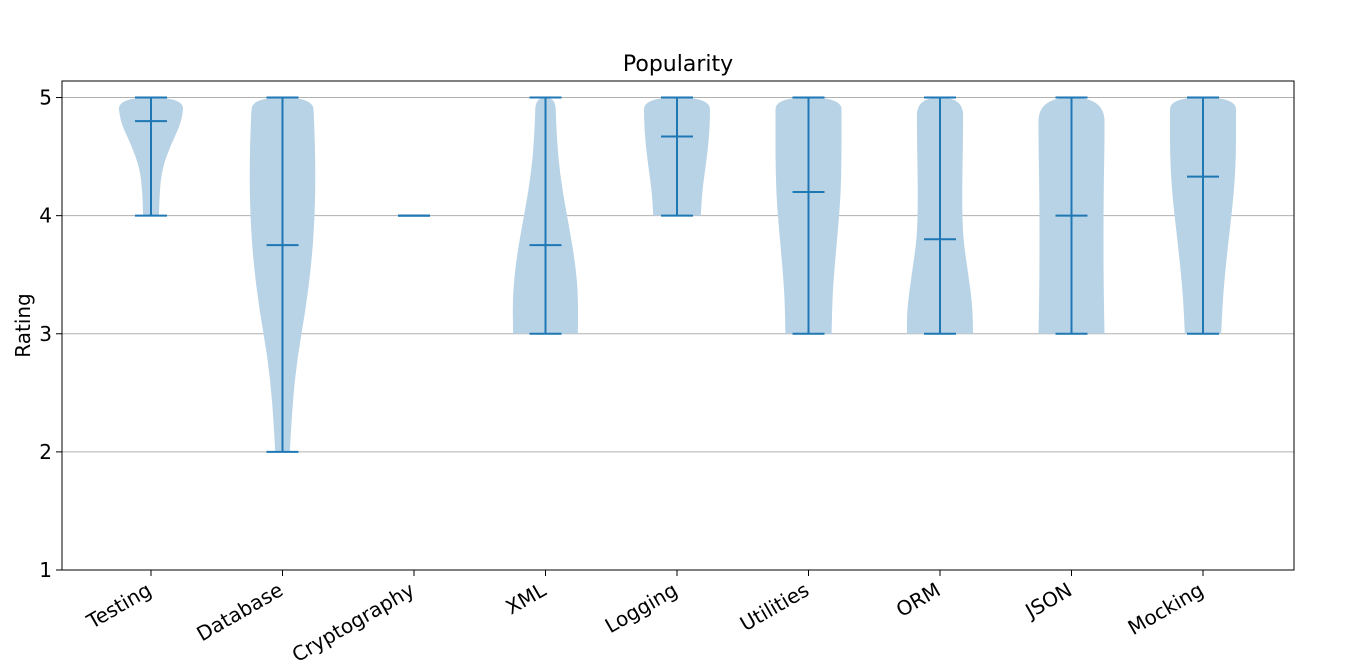 This screenshot has height=672, width=1366. I want to click on x-tick-label: Utilities, so click(774, 607).